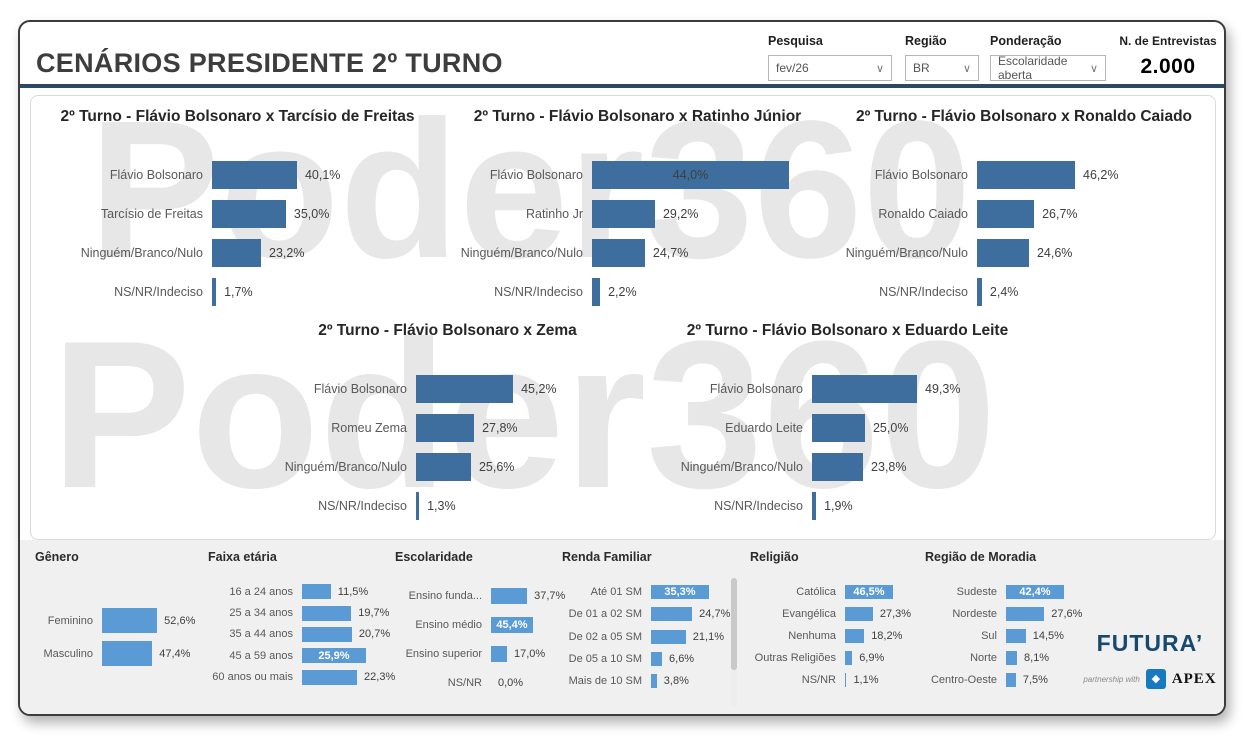 This screenshot has width=1246, height=738. I want to click on filter-dropdown: Escolaridade aberta ∨, so click(1048, 68).